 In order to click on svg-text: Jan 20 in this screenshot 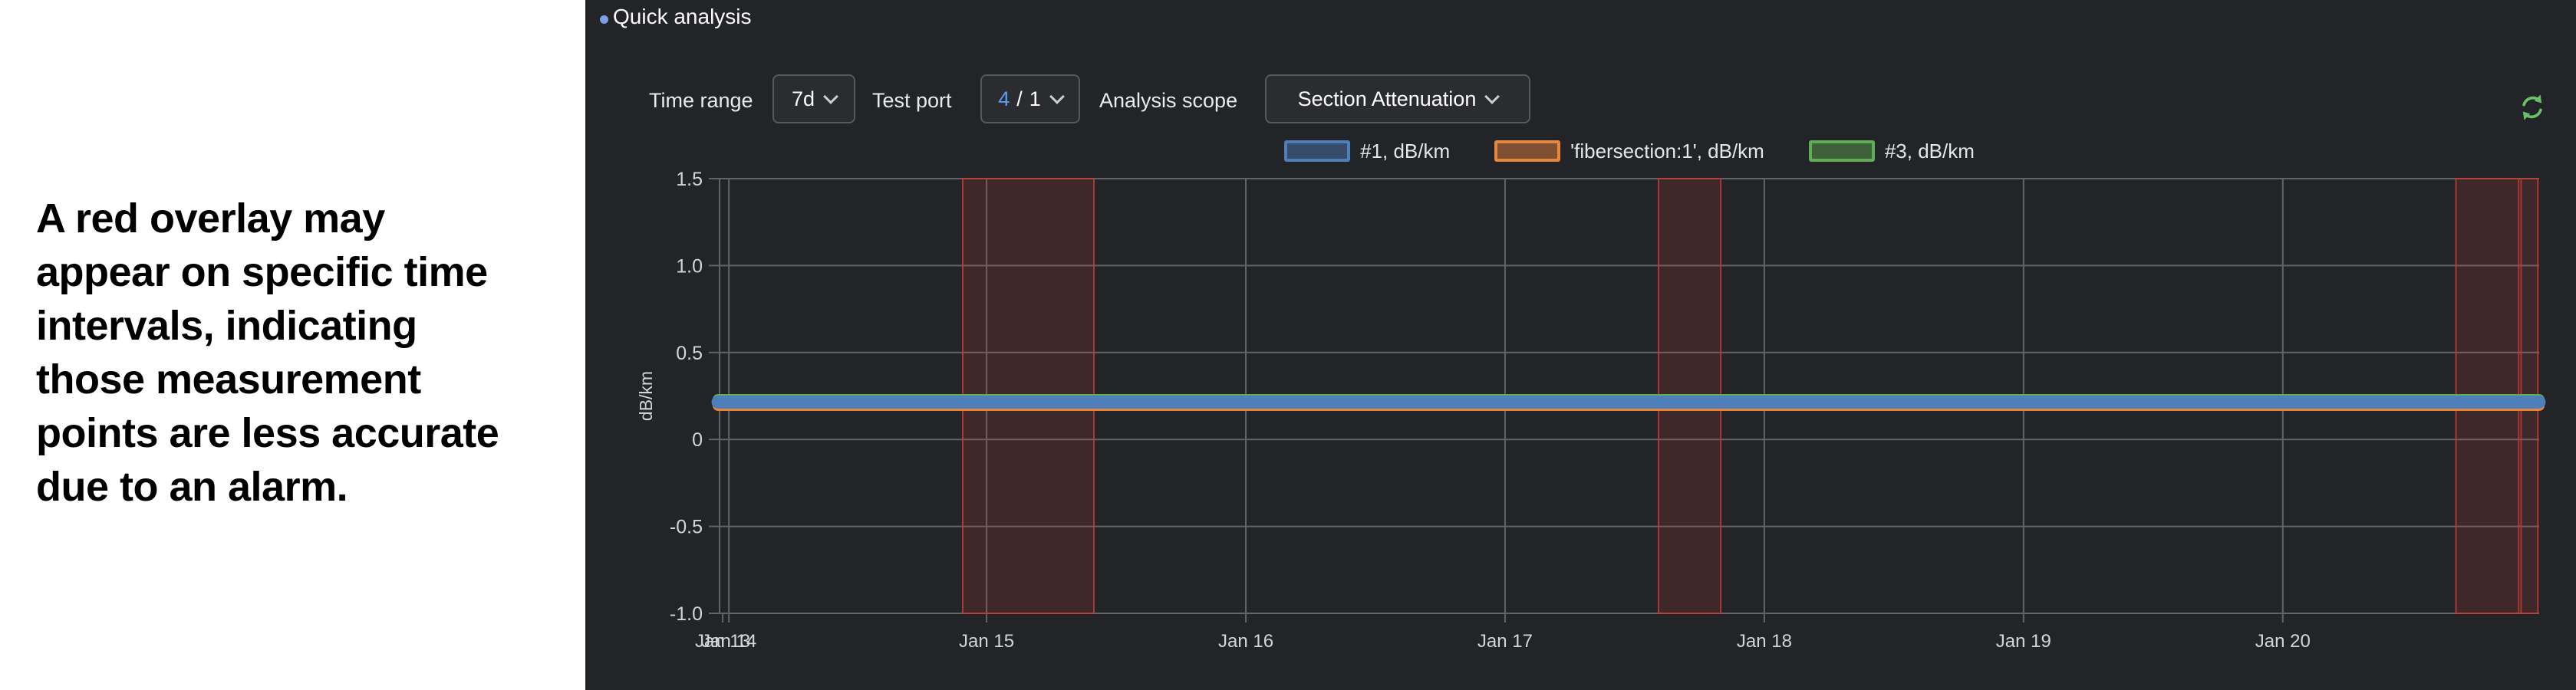, I will do `click(2283, 641)`.